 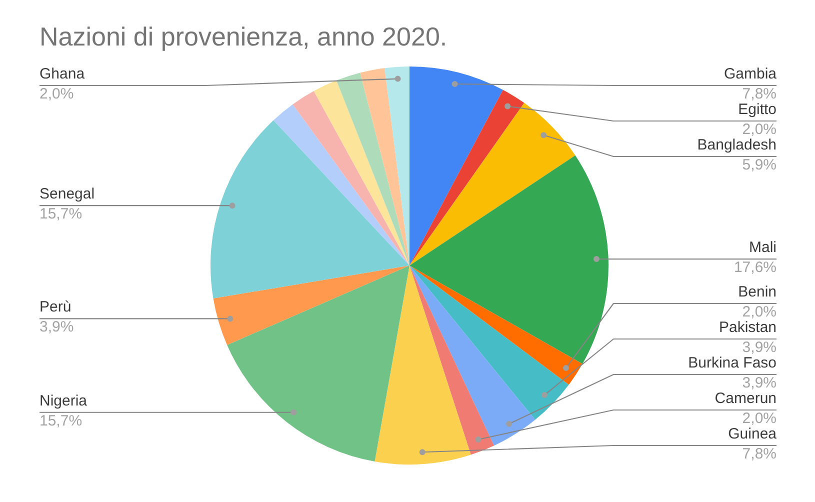 What do you see at coordinates (745, 398) in the screenshot?
I see `slice-label: Camerun` at bounding box center [745, 398].